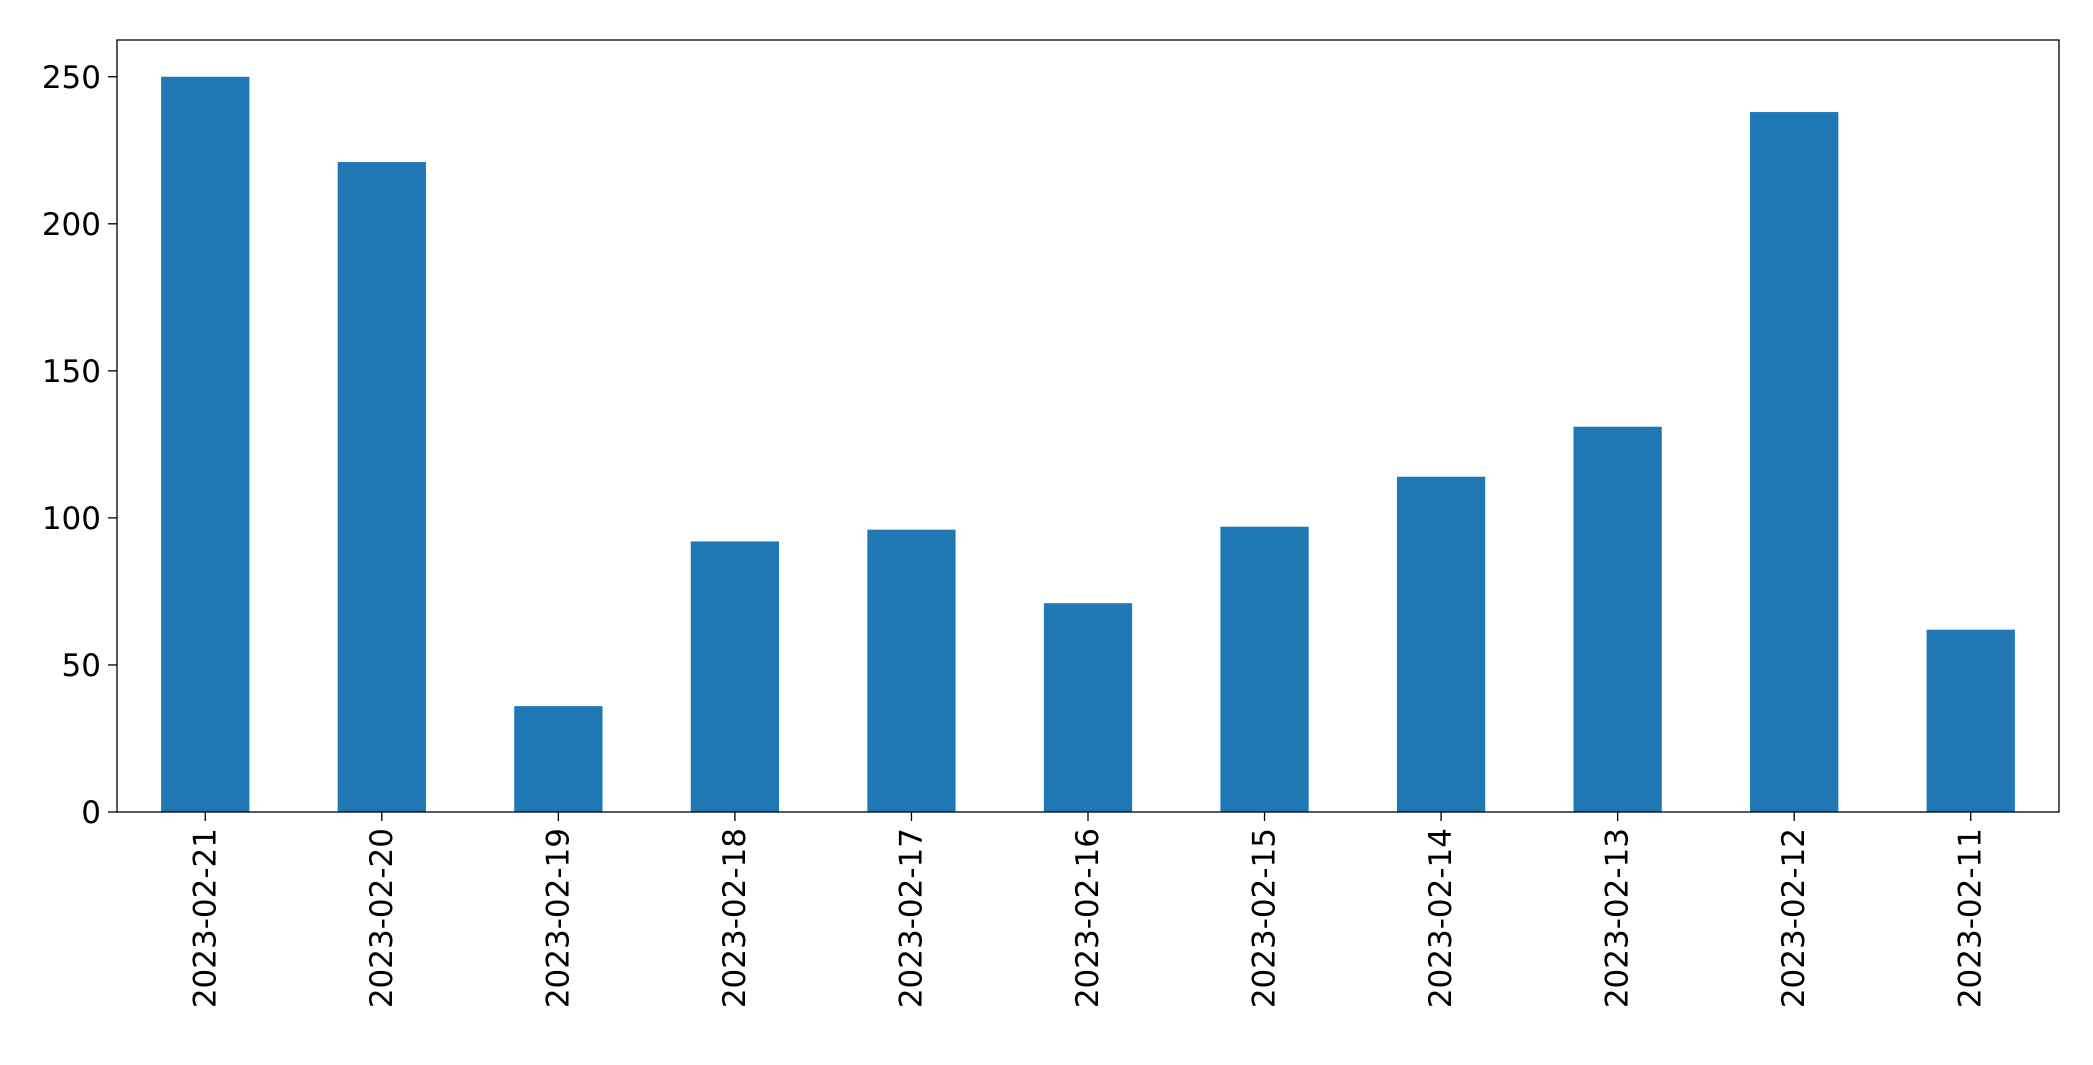 The image size is (2093, 1065). I want to click on x-tick-label: 2023-02-20, so click(382, 918).